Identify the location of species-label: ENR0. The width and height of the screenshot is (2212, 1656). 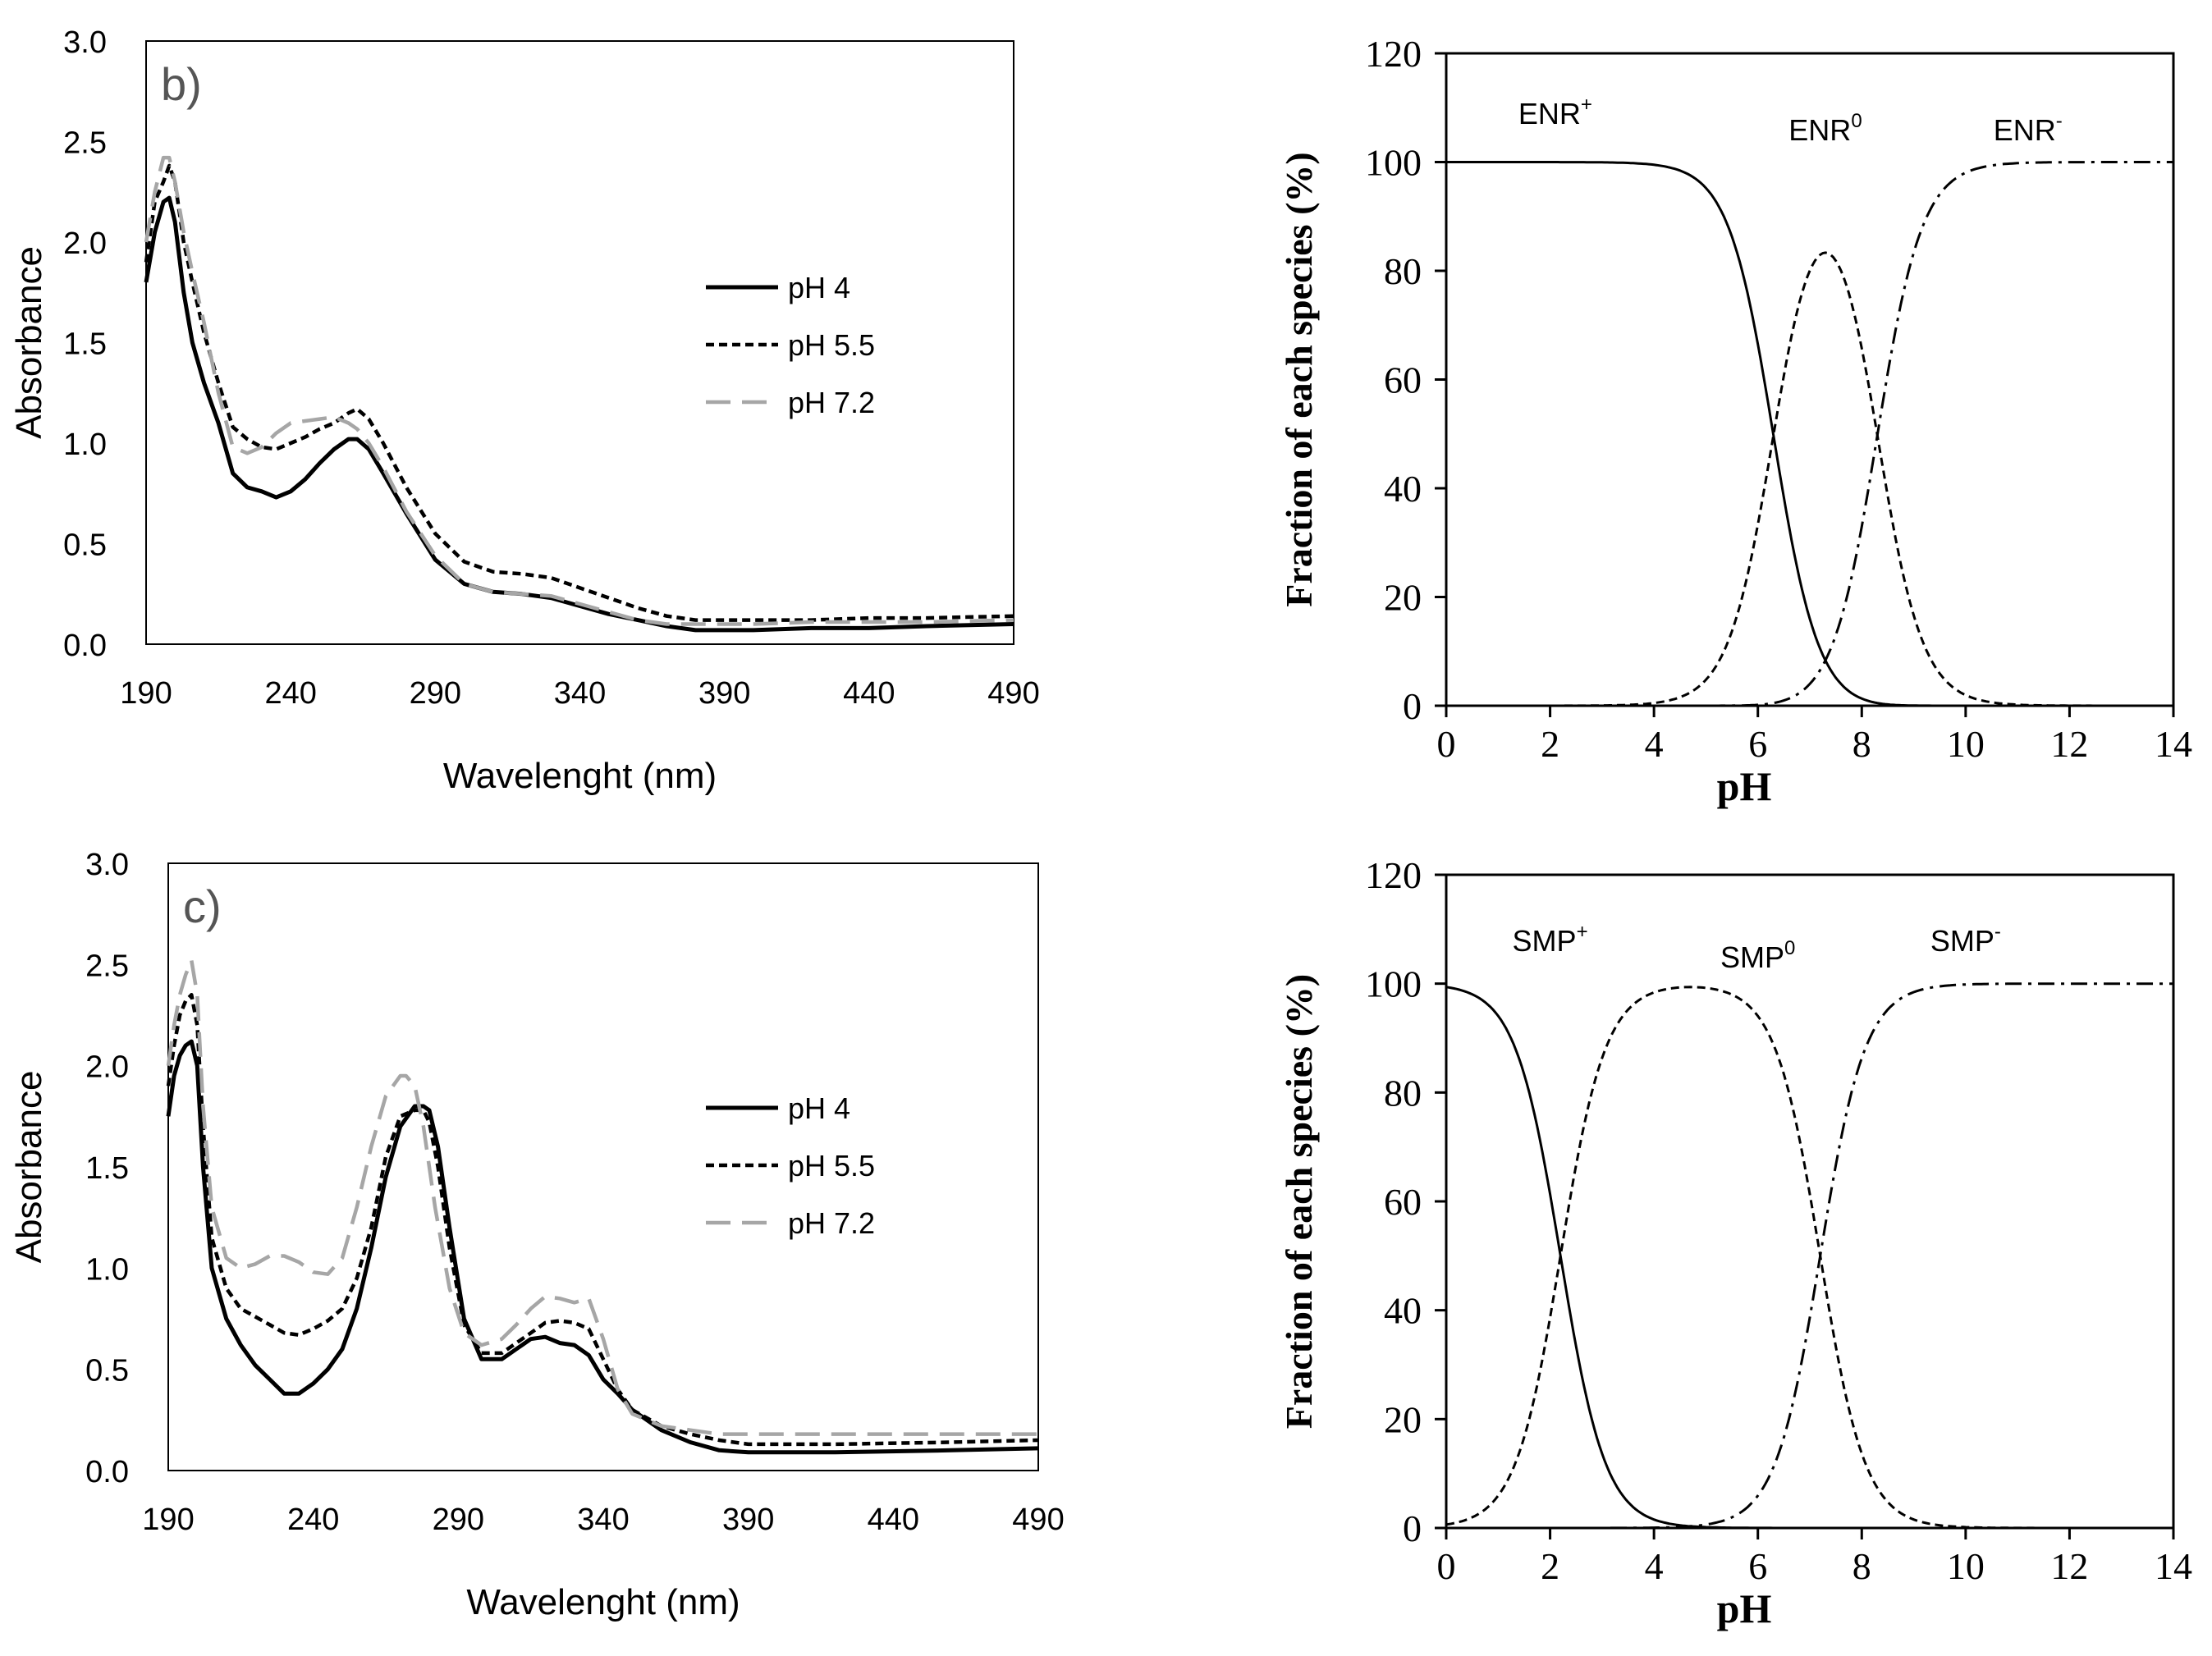
(1825, 128).